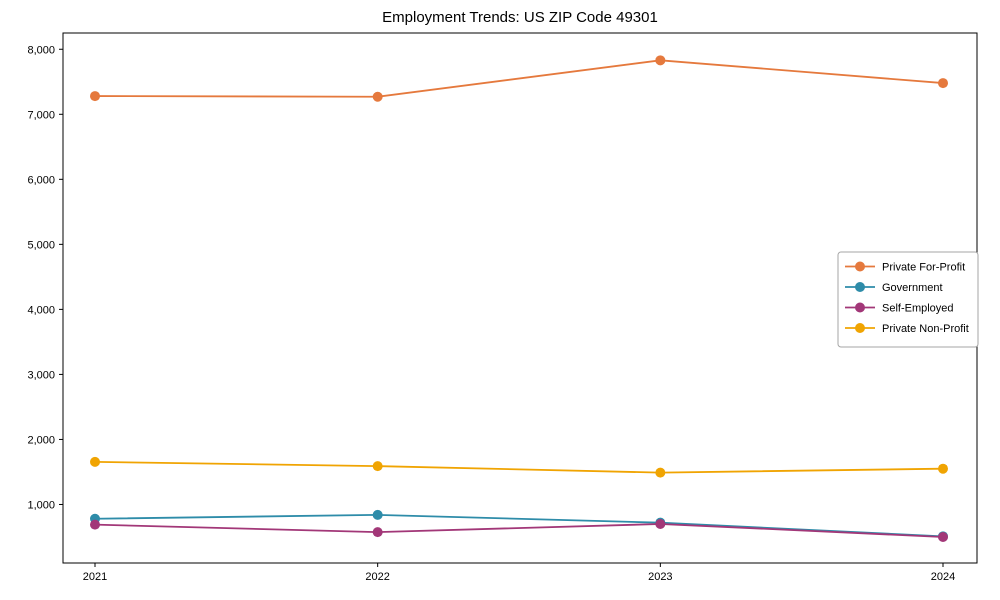 The height and width of the screenshot is (600, 1000). What do you see at coordinates (520, 17) in the screenshot?
I see `chart-title: Employment Trends: US ZIP Code 49301` at bounding box center [520, 17].